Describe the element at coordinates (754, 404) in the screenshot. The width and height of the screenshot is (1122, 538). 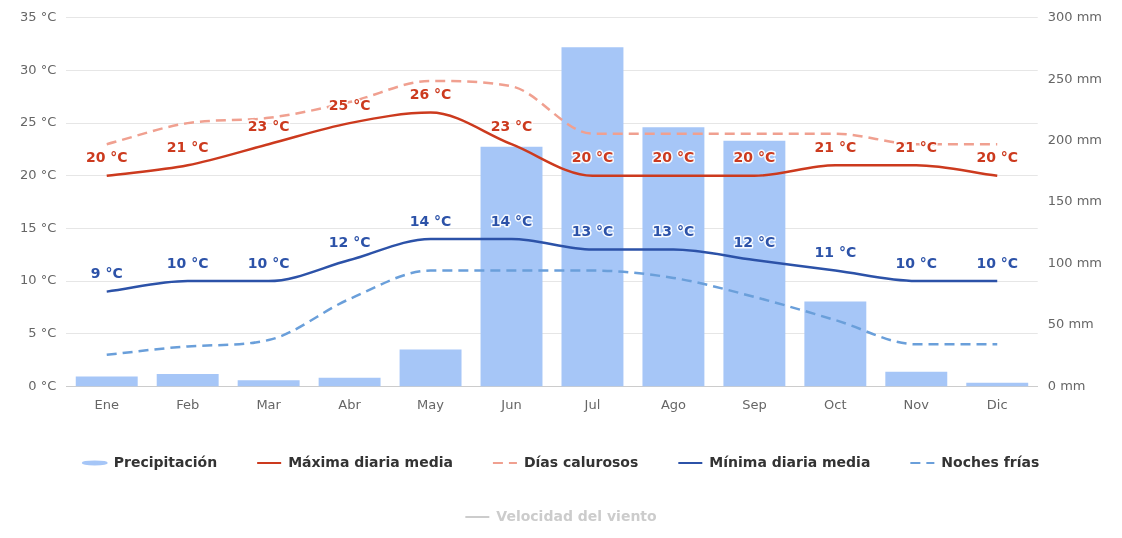
I see `x-tick-label: Sep` at that location.